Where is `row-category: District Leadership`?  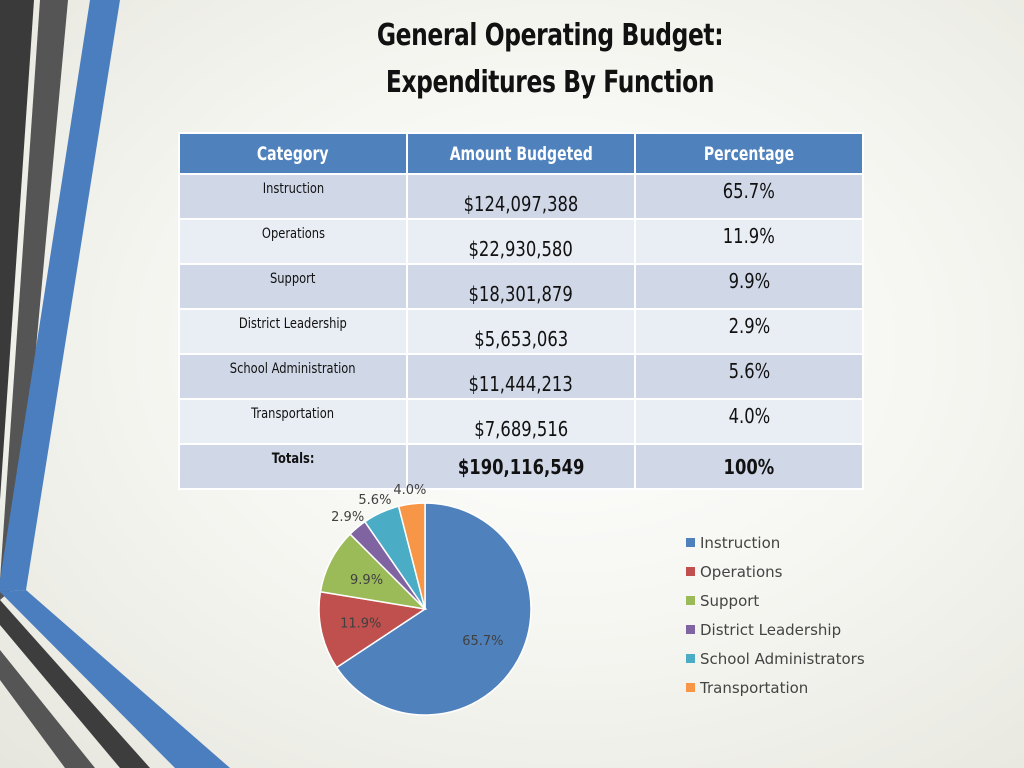 row-category: District Leadership is located at coordinates (293, 324).